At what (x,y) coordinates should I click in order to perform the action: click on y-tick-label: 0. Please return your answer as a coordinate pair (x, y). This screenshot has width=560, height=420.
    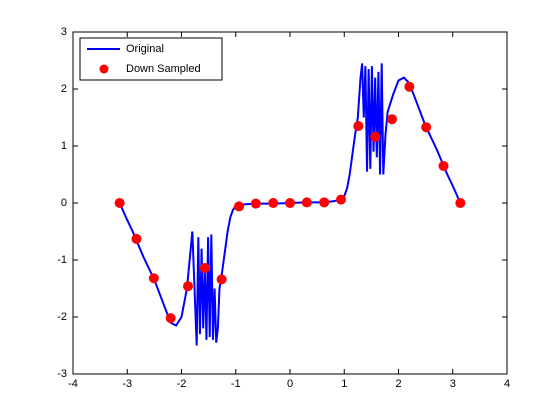
    Looking at the image, I should click on (64, 203).